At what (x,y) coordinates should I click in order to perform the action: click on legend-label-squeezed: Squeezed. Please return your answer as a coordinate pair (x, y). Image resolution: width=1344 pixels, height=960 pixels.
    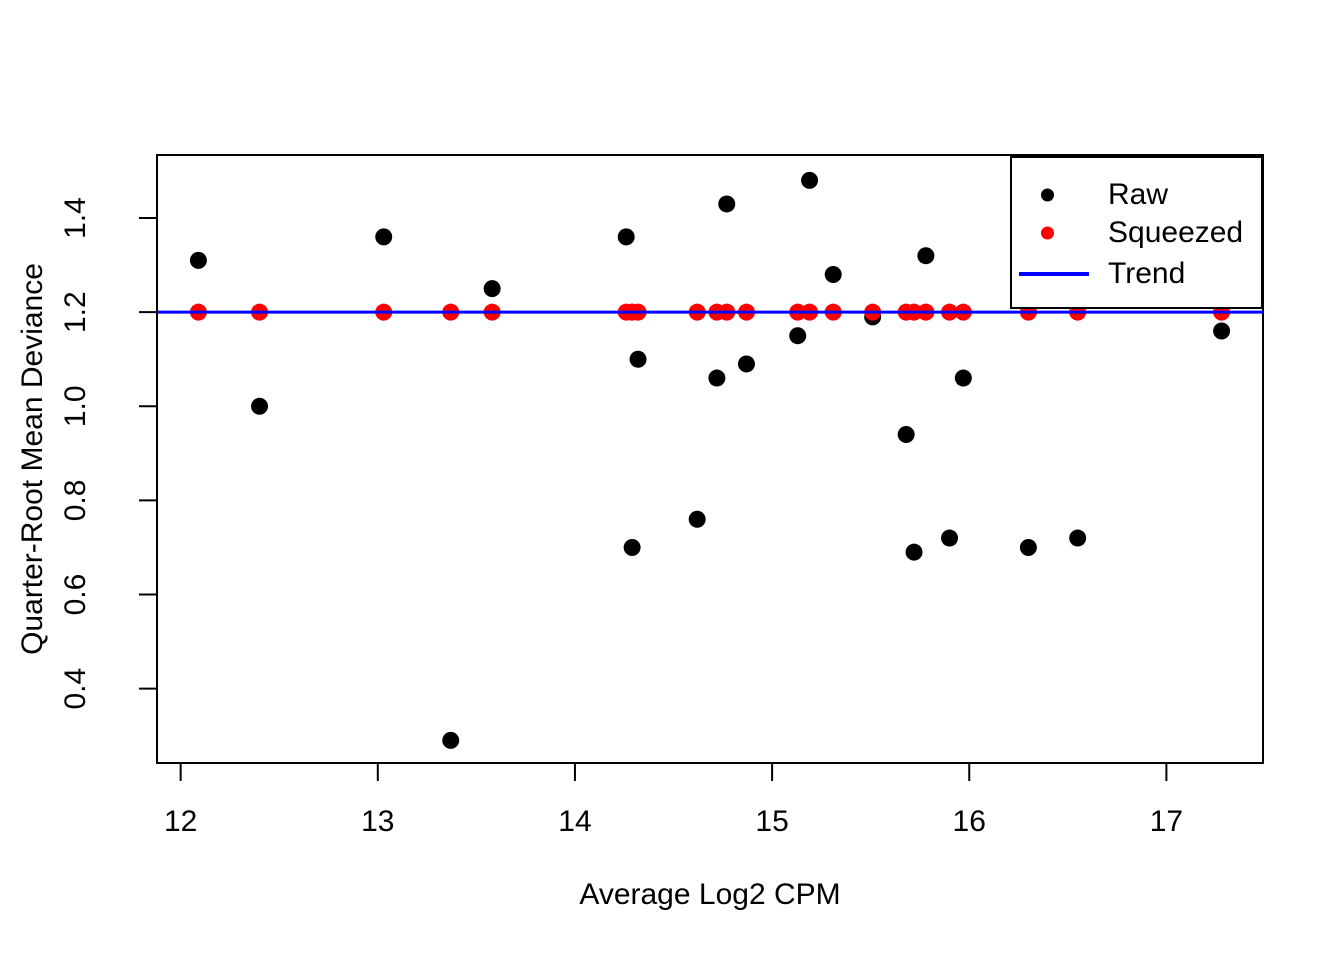
    Looking at the image, I should click on (1176, 232).